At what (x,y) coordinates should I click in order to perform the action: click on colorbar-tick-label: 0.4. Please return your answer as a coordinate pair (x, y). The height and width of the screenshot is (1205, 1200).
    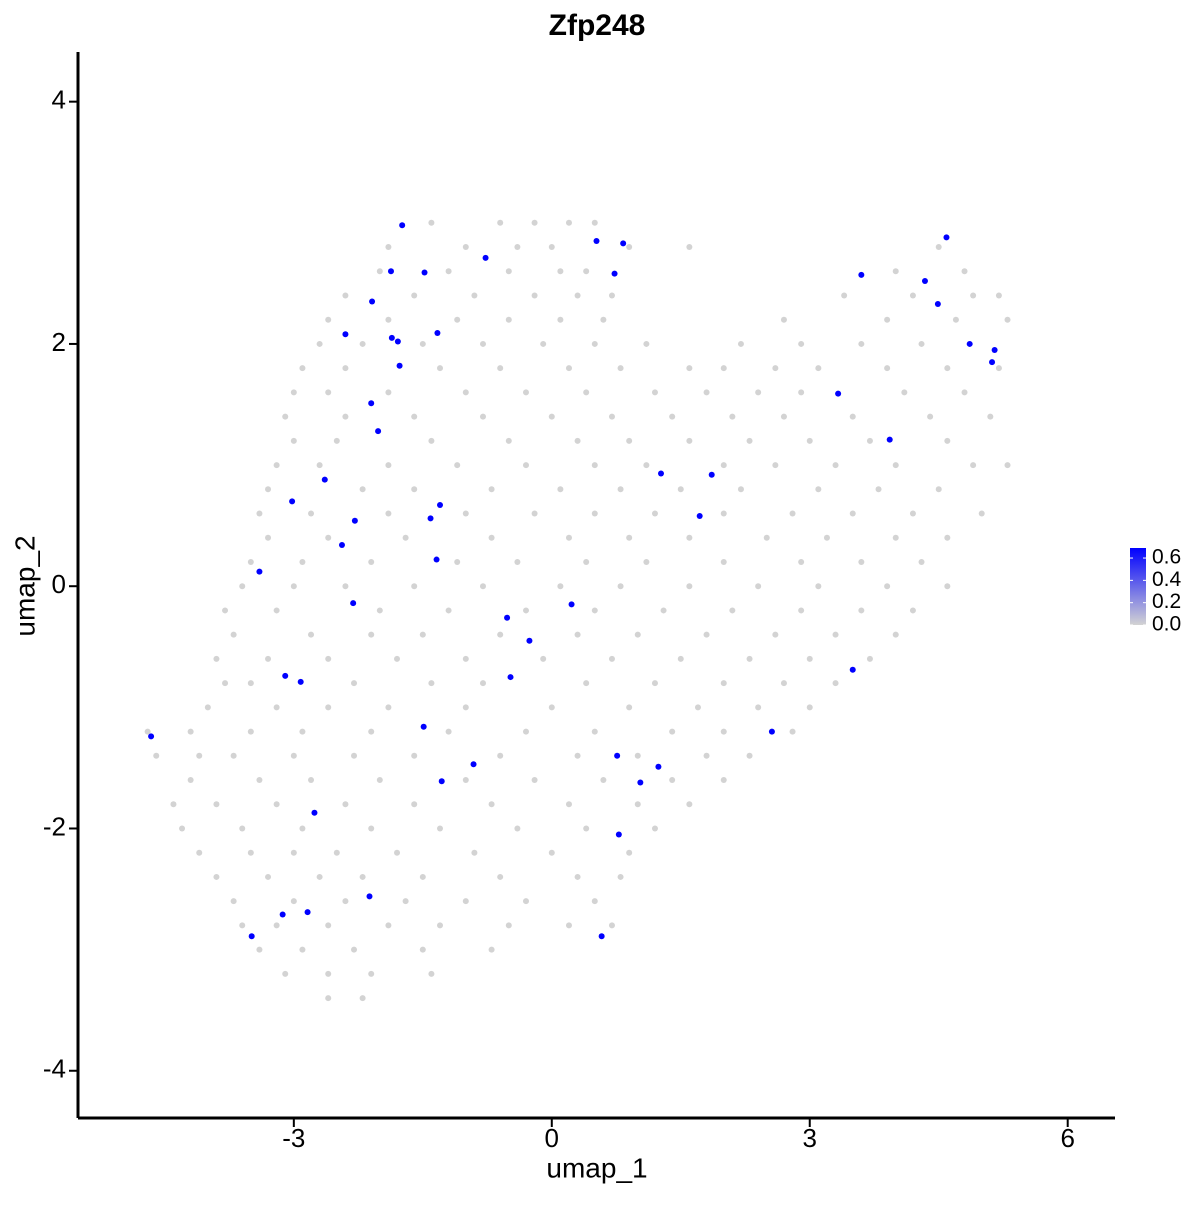
    Looking at the image, I should click on (1167, 579).